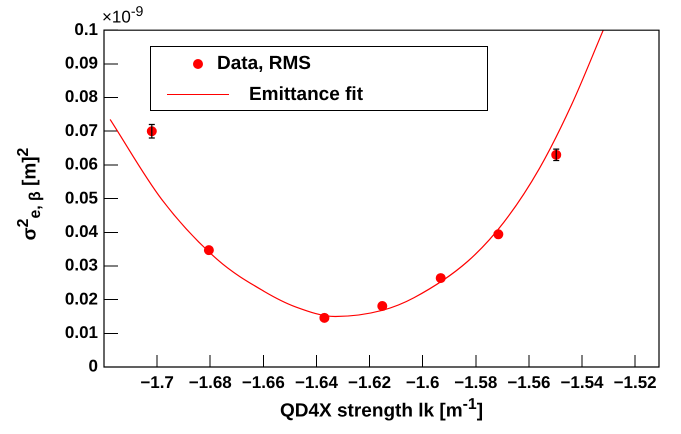 Image resolution: width=681 pixels, height=434 pixels. Describe the element at coordinates (263, 382) in the screenshot. I see `x-tick-label: −1.66` at that location.